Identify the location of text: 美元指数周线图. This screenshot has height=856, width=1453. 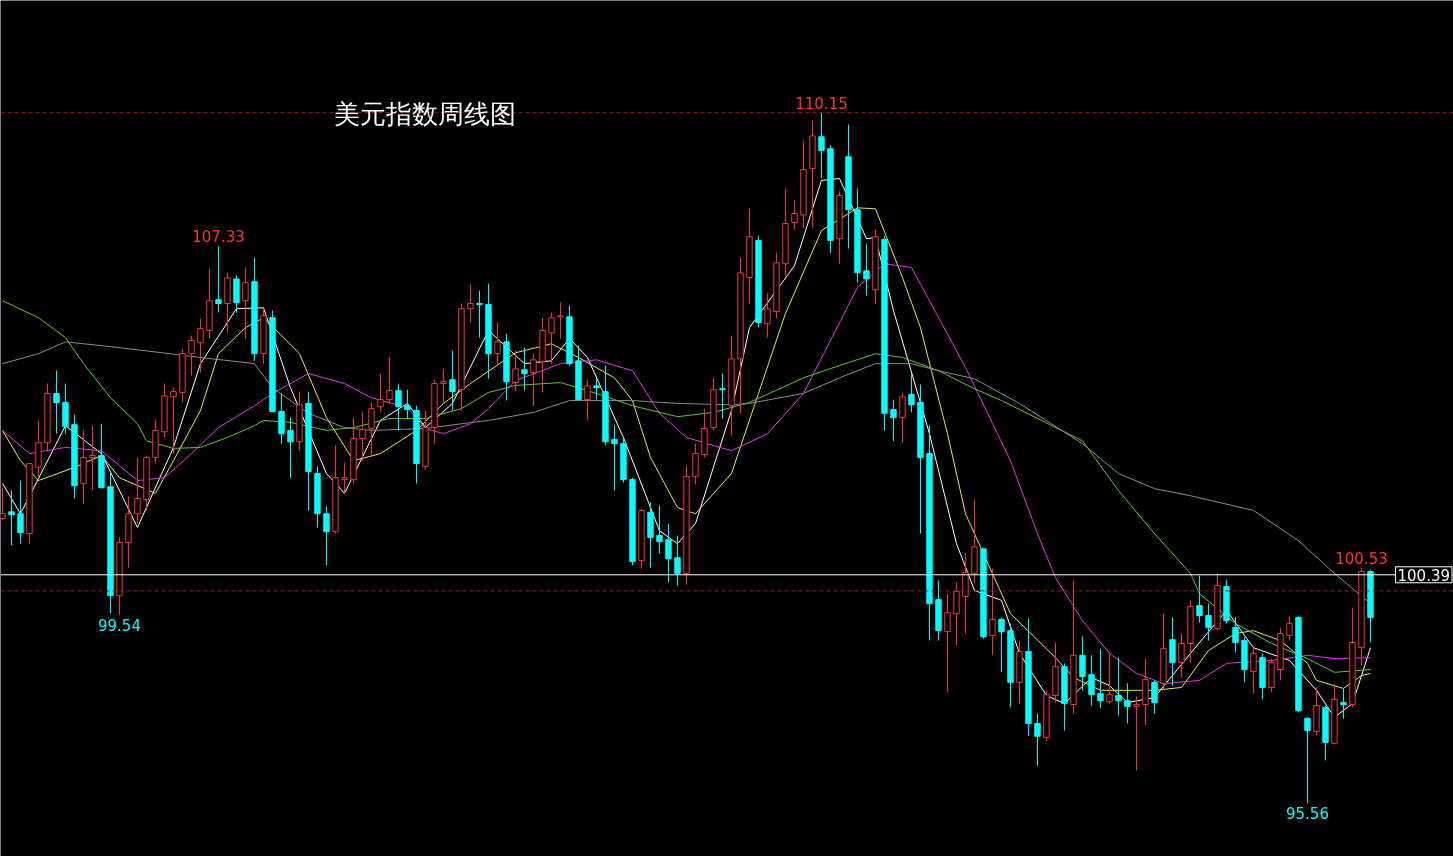
(424, 113).